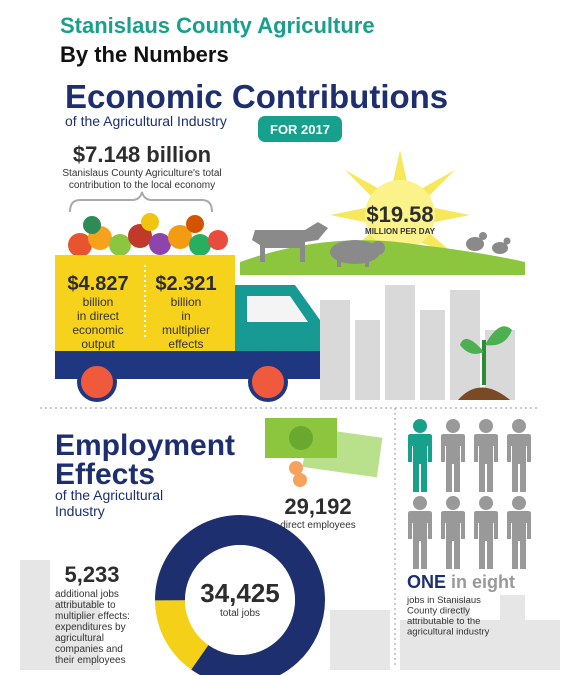 Image resolution: width=579 pixels, height=675 pixels. I want to click on caption-line: County directly, so click(438, 611).